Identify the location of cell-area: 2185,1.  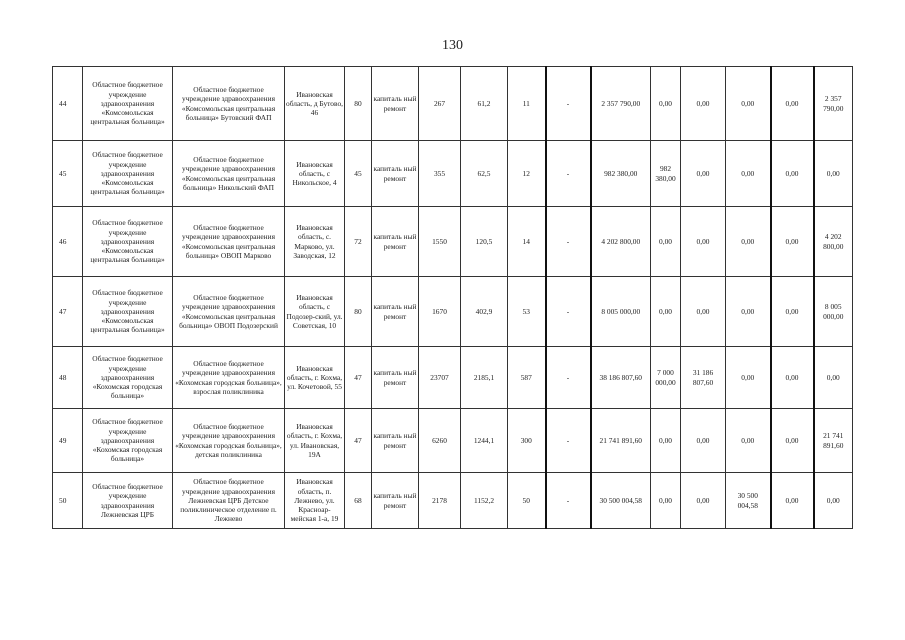
(484, 377).